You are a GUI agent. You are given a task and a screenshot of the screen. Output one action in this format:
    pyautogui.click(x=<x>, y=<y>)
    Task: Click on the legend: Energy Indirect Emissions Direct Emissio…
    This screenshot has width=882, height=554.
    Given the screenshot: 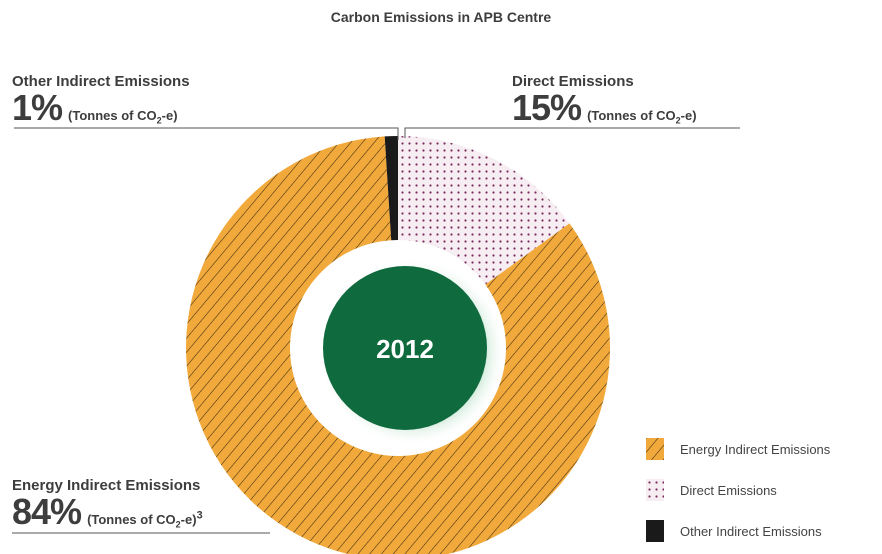 What is the action you would take?
    pyautogui.click(x=738, y=490)
    